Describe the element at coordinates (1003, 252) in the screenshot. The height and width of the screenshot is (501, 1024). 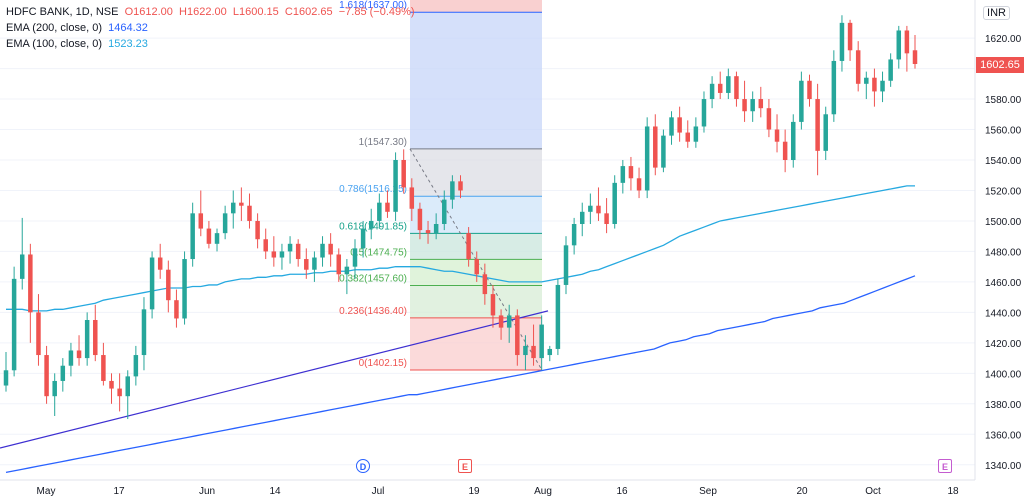
I see `price-tick-label: 1480.00` at that location.